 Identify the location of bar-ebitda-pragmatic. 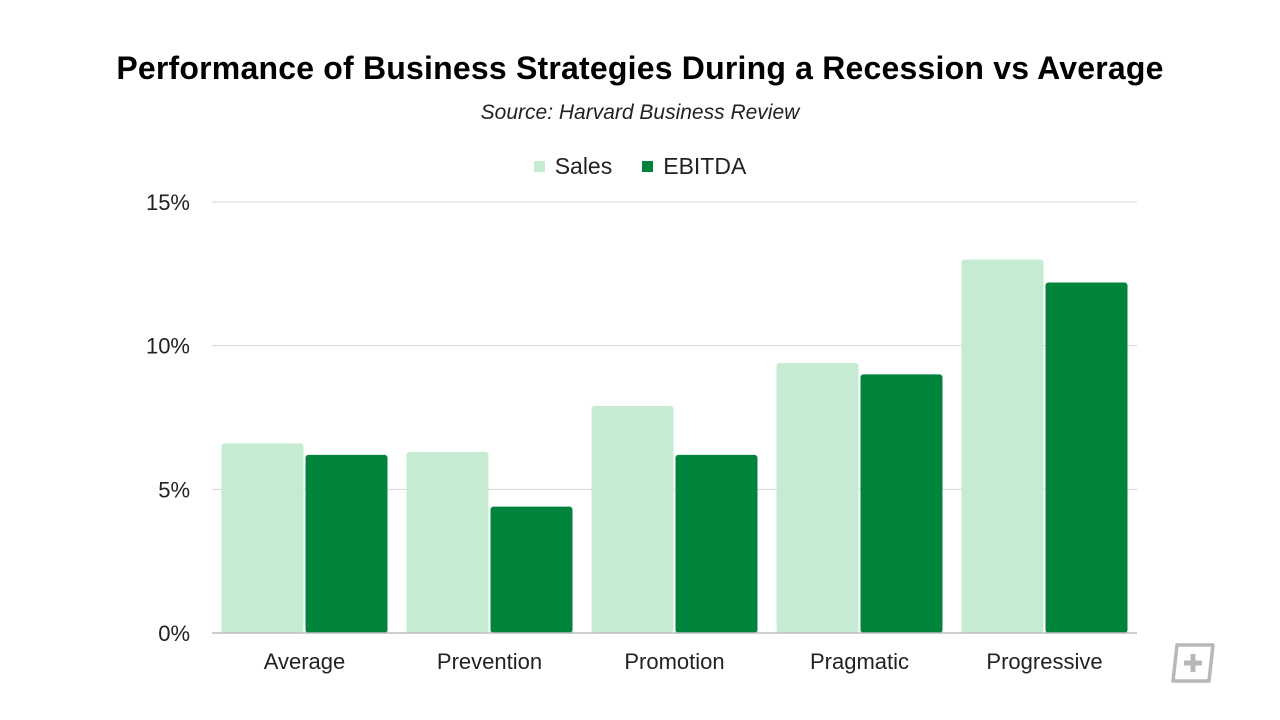
(901, 503).